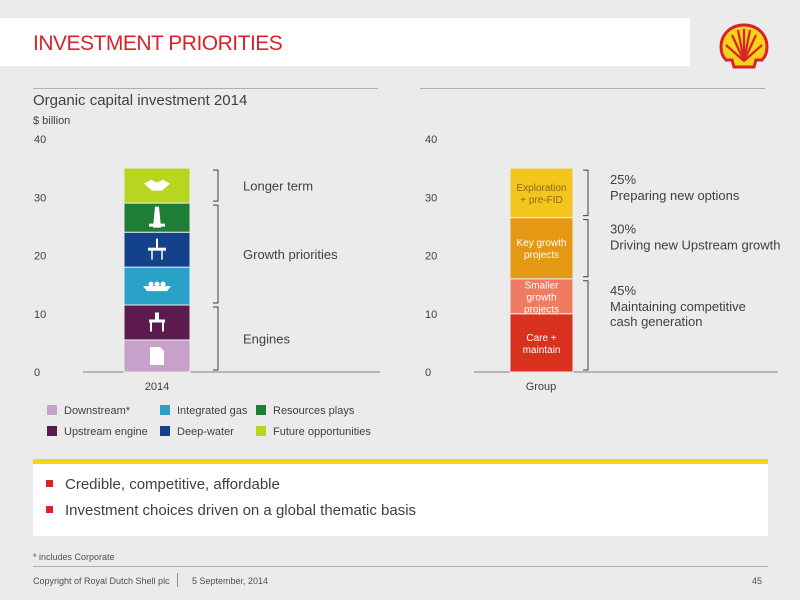  Describe the element at coordinates (157, 355) in the screenshot. I see `fuel-can-icon` at that location.